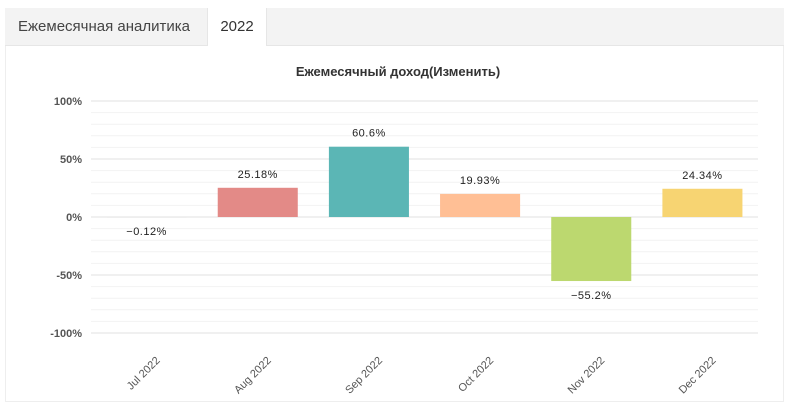 The image size is (788, 405). What do you see at coordinates (146, 232) in the screenshot?
I see `data-label: −0.12%` at bounding box center [146, 232].